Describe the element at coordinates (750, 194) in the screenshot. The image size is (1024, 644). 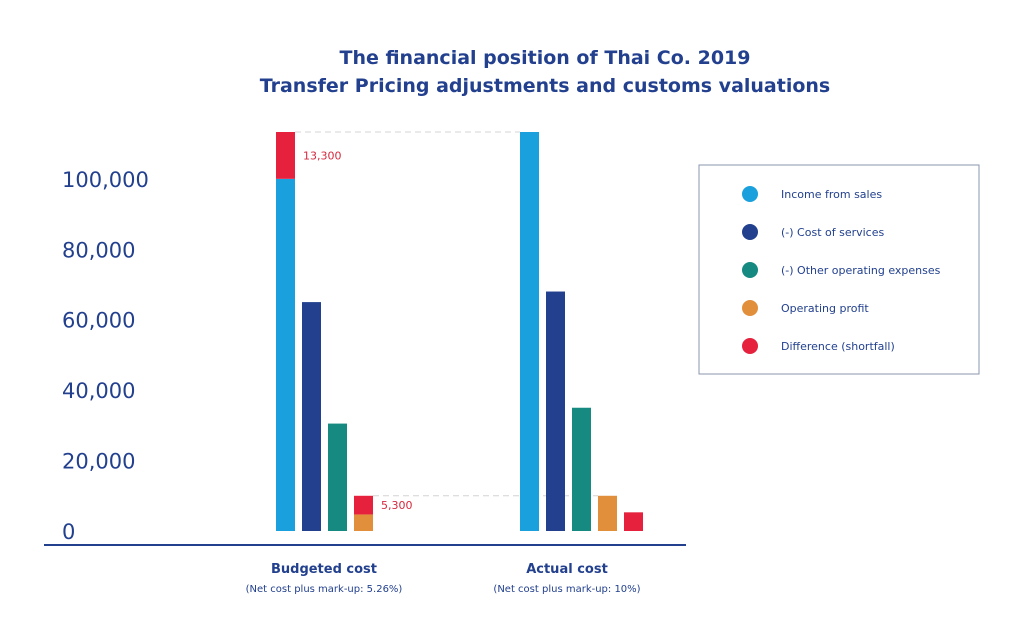
I see `legend-marker-income-from-sales` at that location.